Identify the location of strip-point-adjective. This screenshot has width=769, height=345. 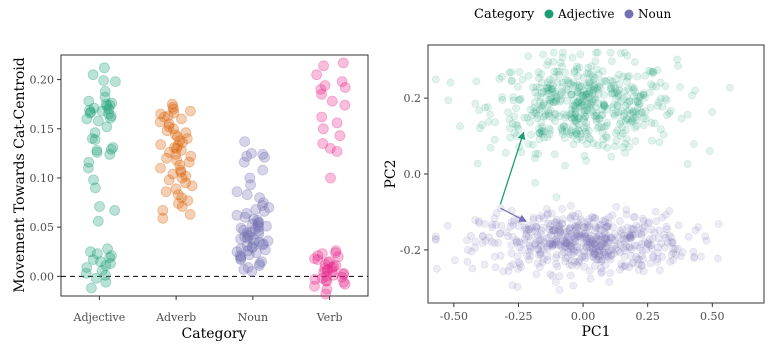
(96, 278).